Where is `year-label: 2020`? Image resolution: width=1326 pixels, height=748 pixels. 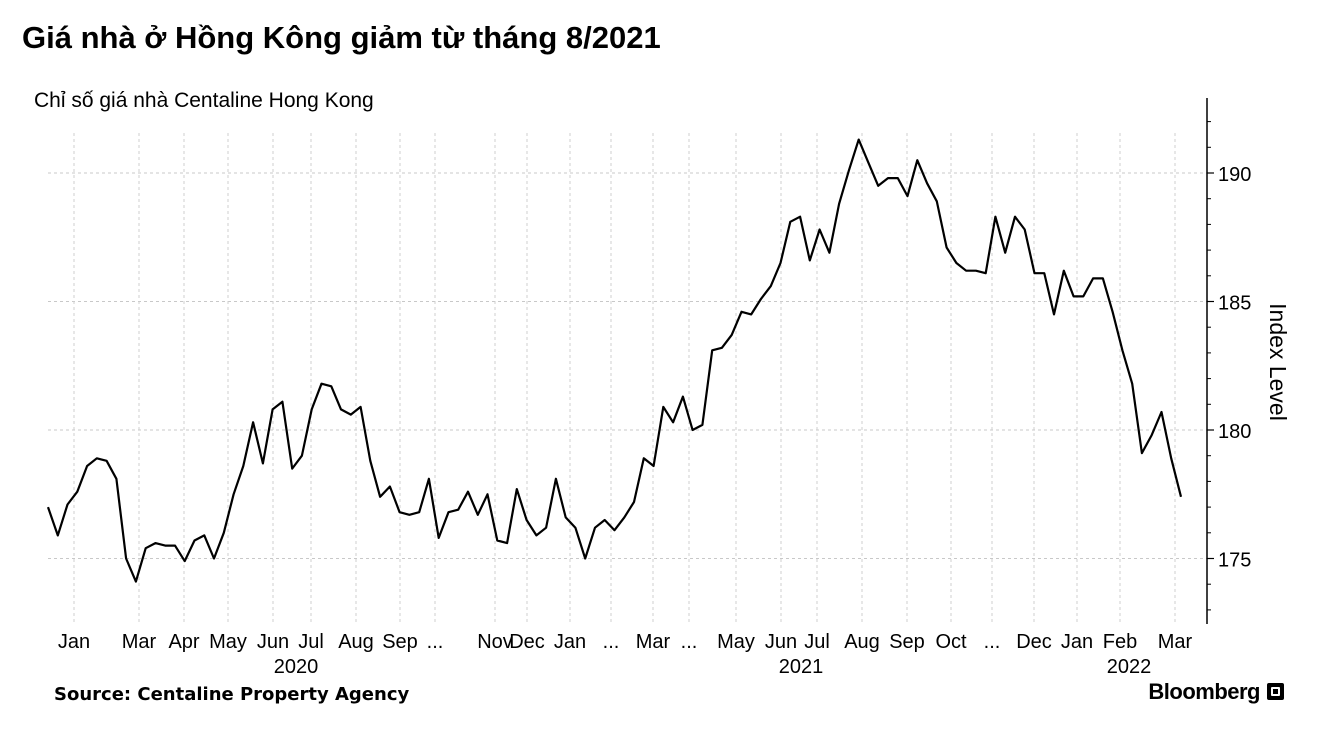 year-label: 2020 is located at coordinates (296, 667).